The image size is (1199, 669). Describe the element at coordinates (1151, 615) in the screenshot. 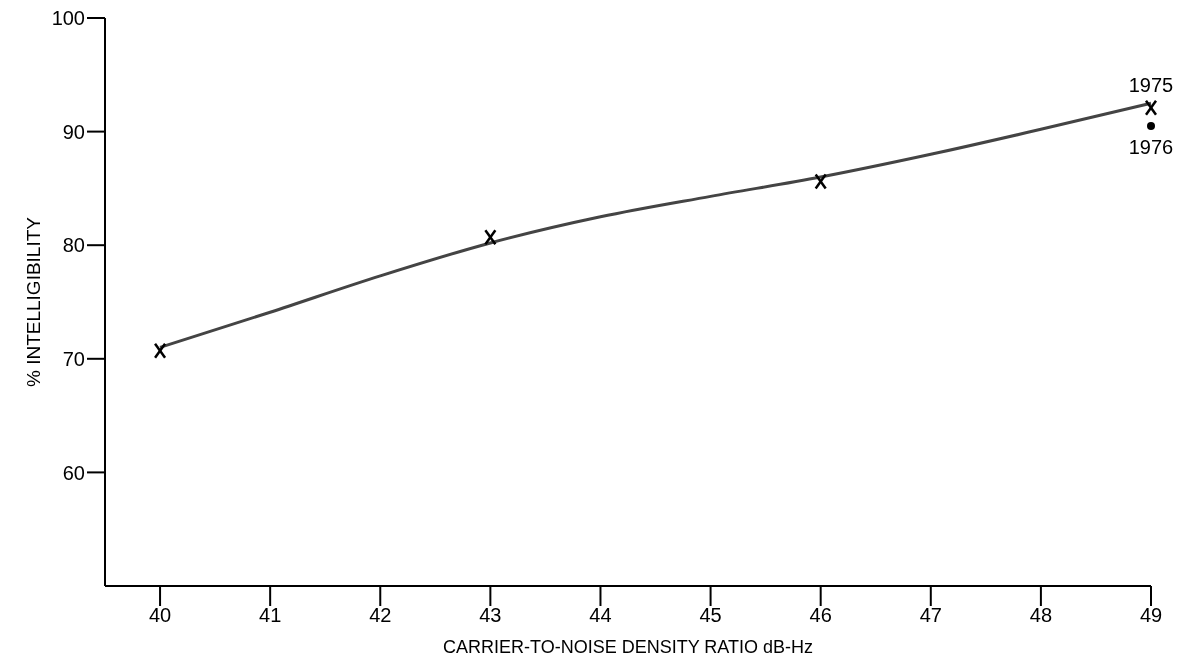

I see `x-tick-label: 49` at that location.